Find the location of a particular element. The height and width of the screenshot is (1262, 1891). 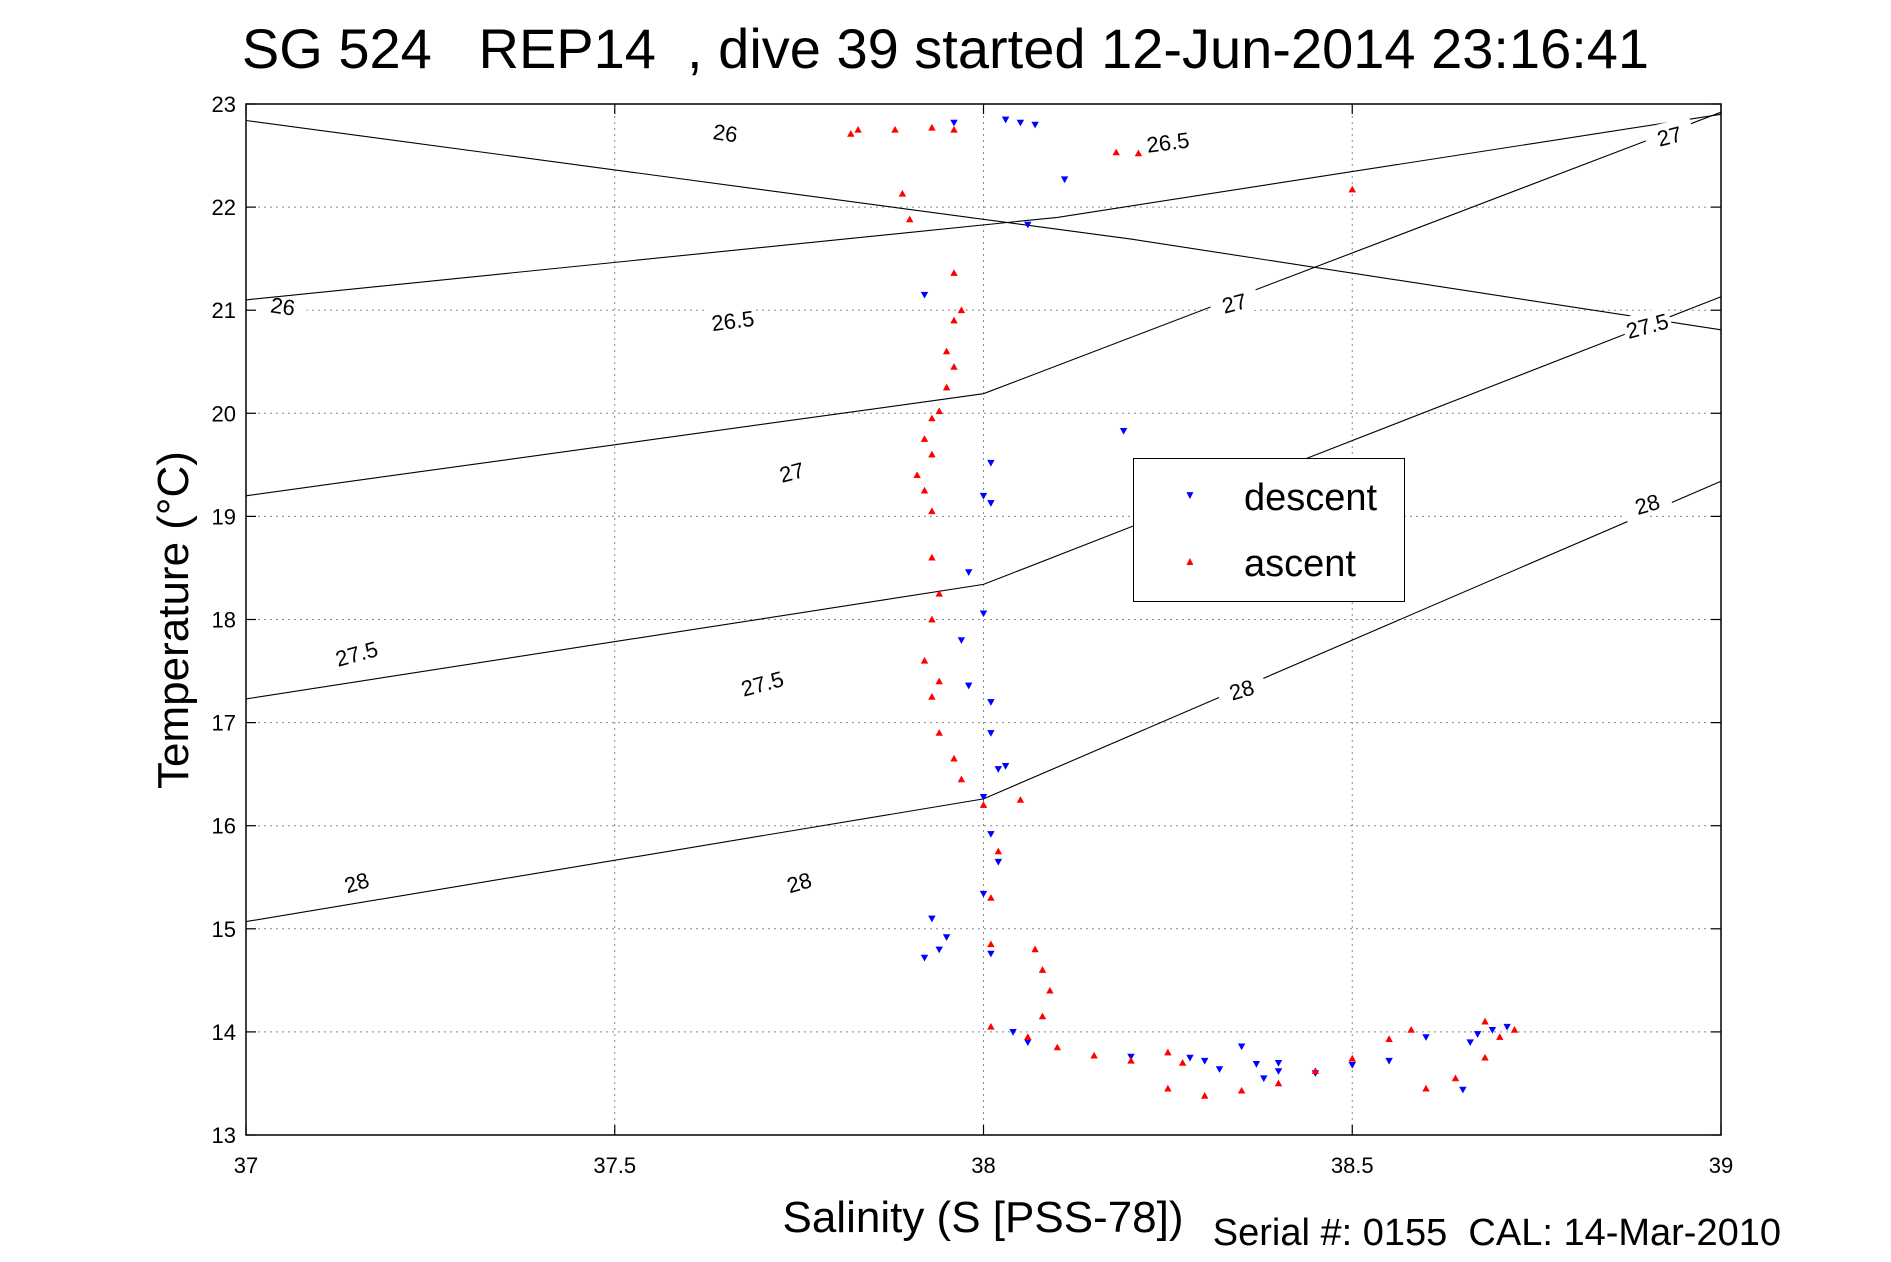

x-tick-label: 37 is located at coordinates (246, 1165).